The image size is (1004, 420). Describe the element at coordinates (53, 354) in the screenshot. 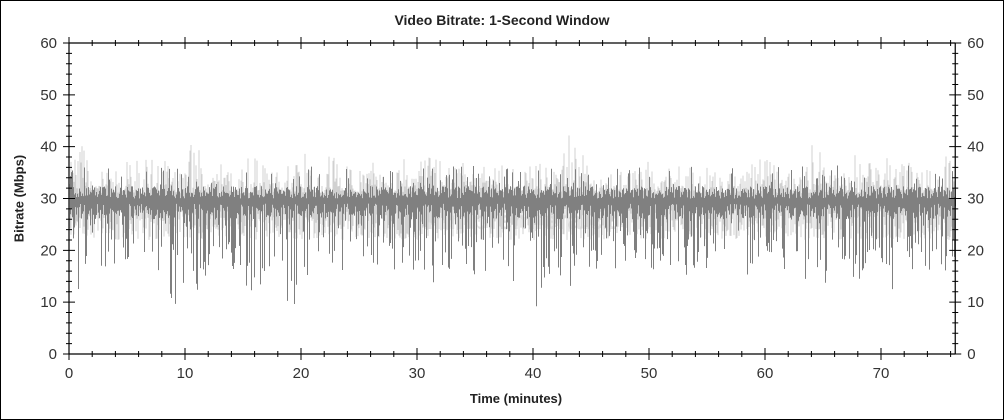

I see `y-tick-label-left: 0` at that location.